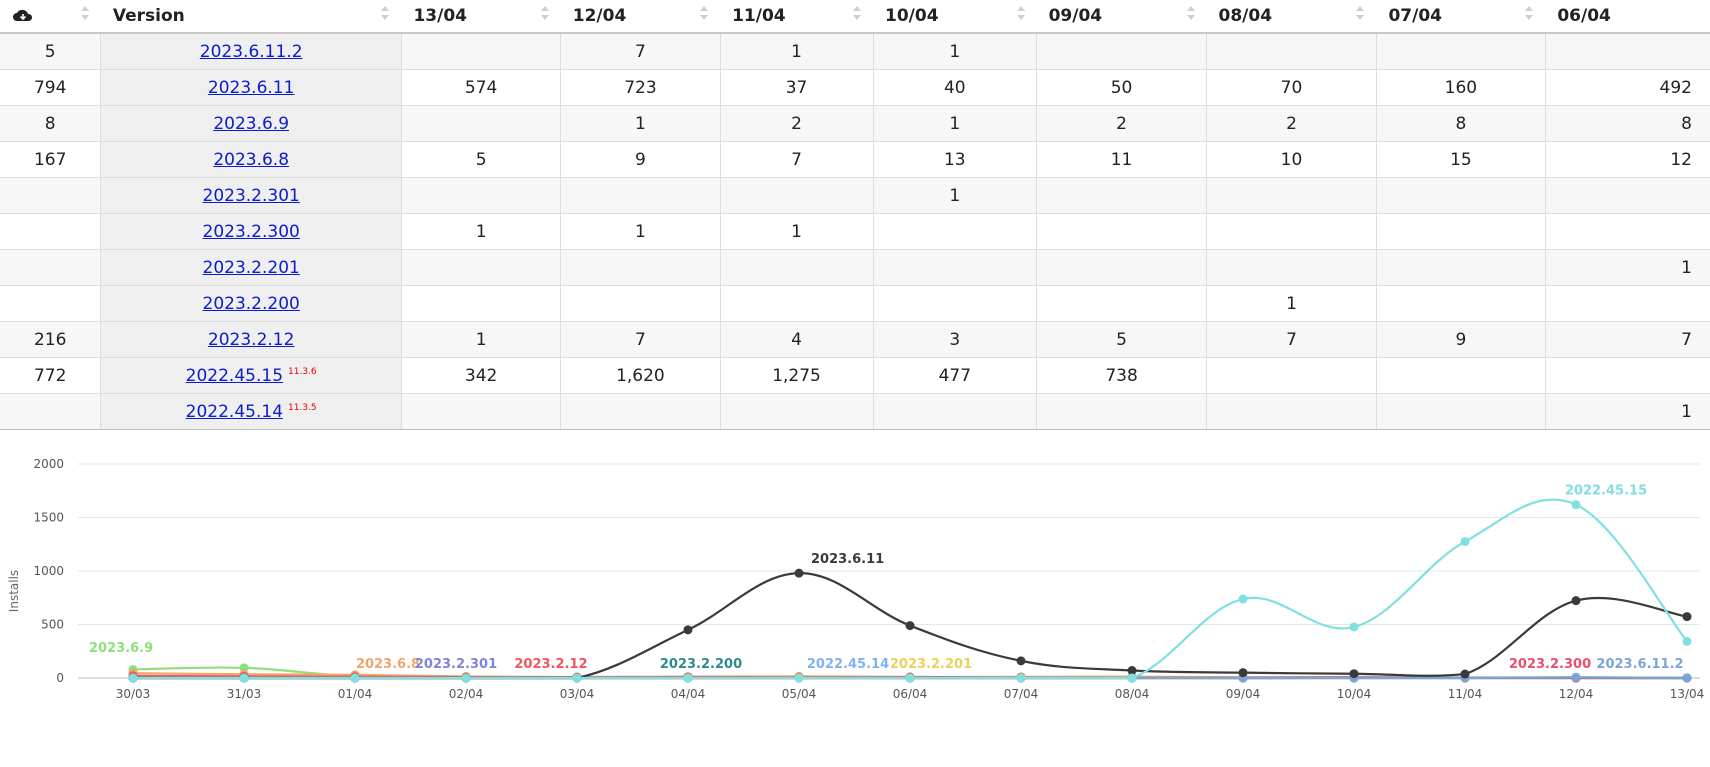 The width and height of the screenshot is (1710, 767). I want to click on version-link: 2023.2.200, so click(251, 303).